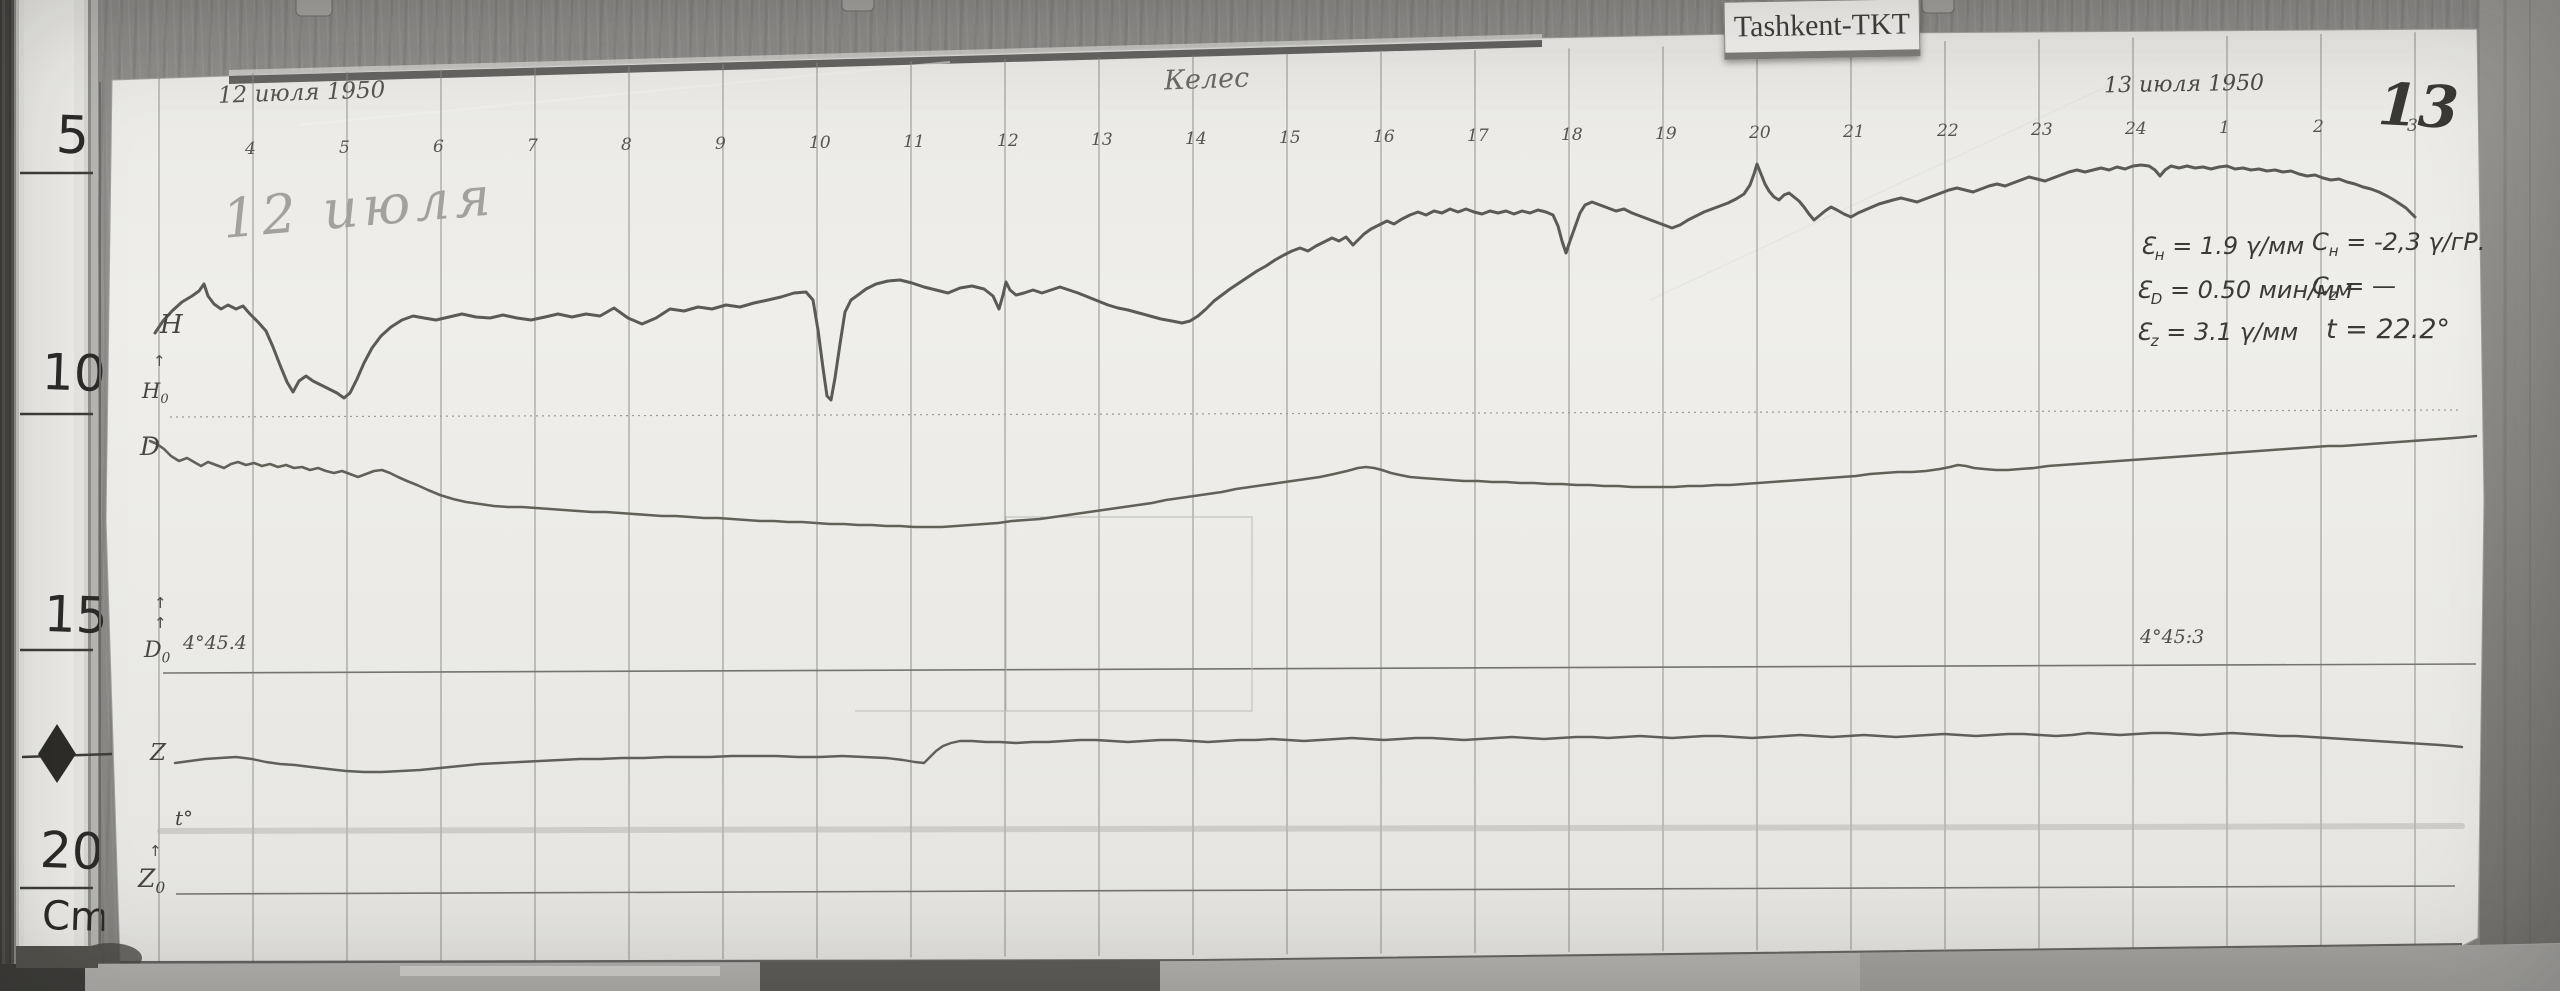  I want to click on declination-value-right: 4°45:3, so click(2172, 637).